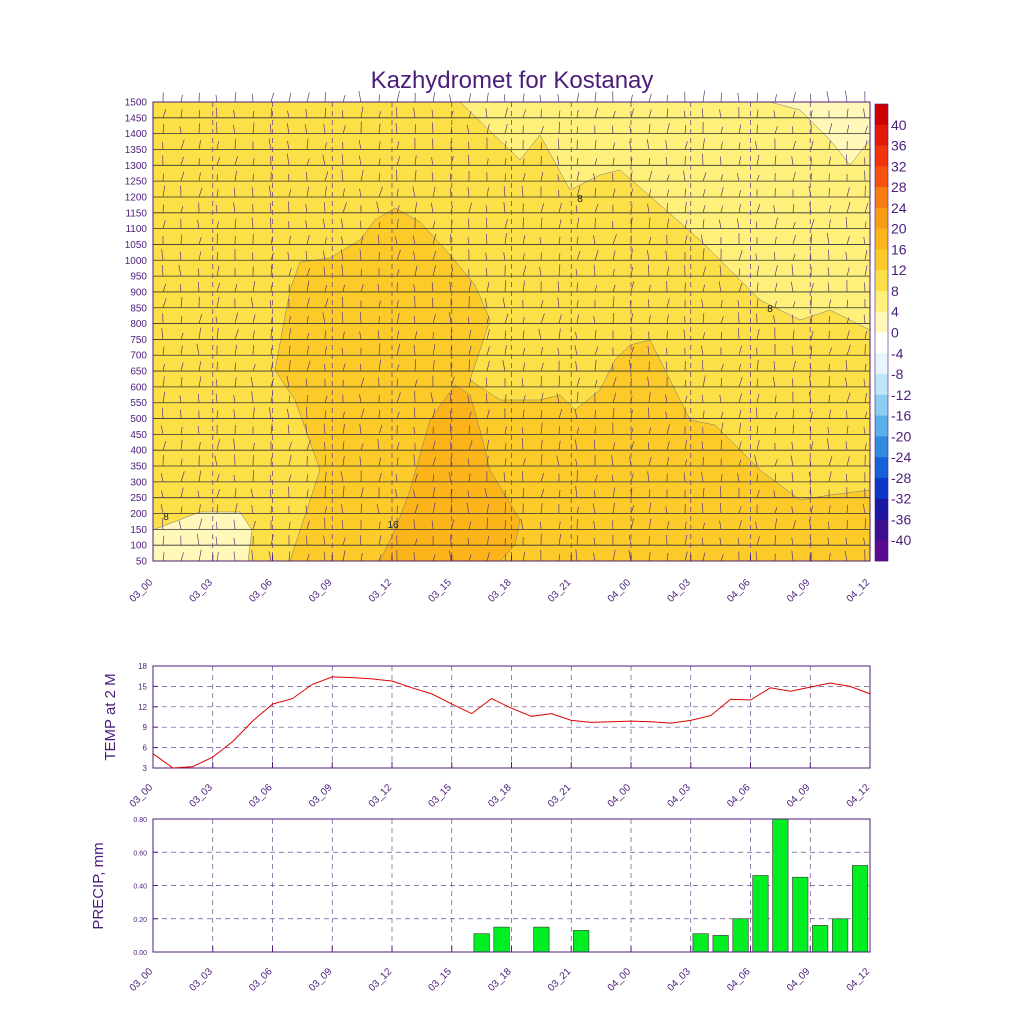 Image resolution: width=1024 pixels, height=1024 pixels. What do you see at coordinates (148, 717) in the screenshot?
I see `temperature-y-tick-labels: 3 6 9 12 15 18` at bounding box center [148, 717].